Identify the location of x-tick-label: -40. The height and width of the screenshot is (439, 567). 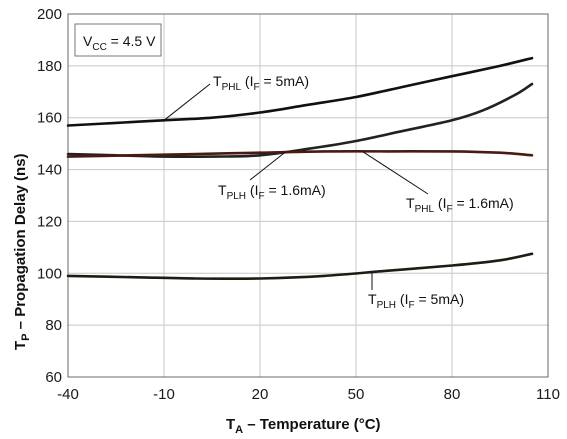
(68, 394).